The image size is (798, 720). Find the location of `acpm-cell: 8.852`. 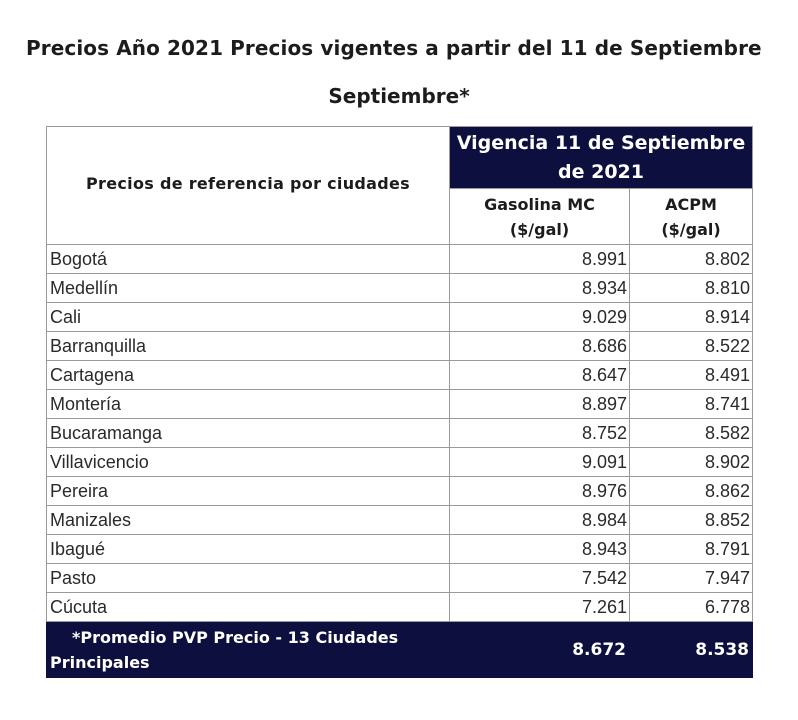

acpm-cell: 8.852 is located at coordinates (691, 520).